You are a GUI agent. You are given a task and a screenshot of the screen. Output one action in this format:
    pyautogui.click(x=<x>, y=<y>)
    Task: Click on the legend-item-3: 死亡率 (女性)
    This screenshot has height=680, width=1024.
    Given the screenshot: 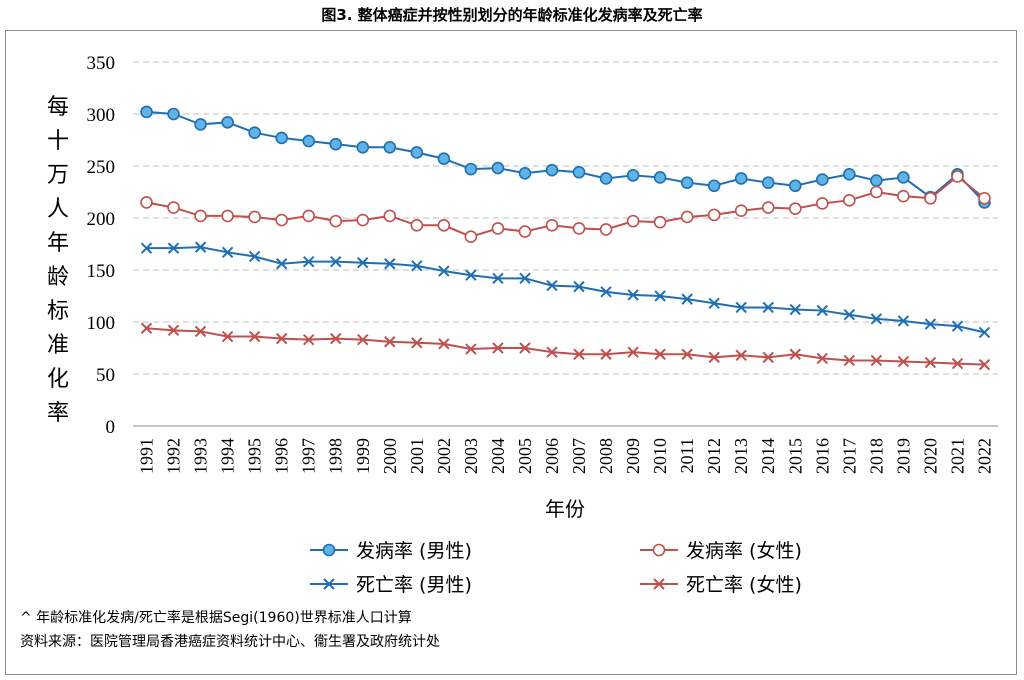 What is the action you would take?
    pyautogui.click(x=721, y=585)
    